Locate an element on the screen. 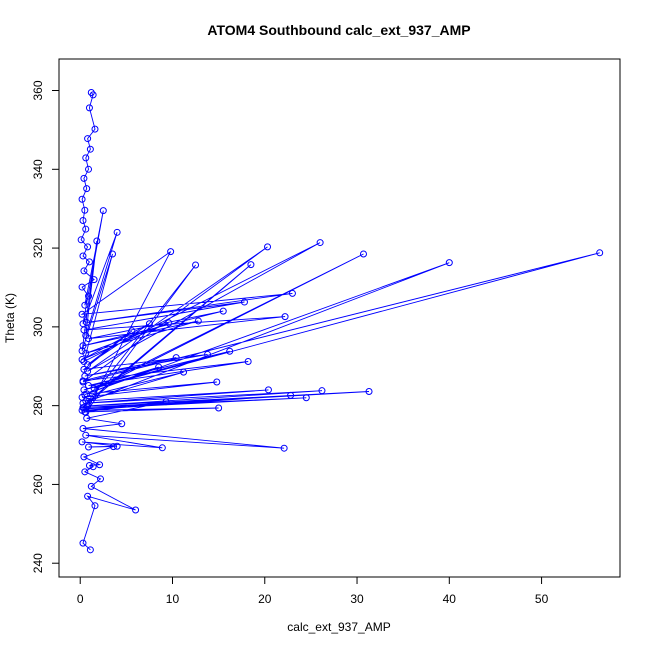 The image size is (650, 650). y-tick-label: 340 is located at coordinates (38, 169).